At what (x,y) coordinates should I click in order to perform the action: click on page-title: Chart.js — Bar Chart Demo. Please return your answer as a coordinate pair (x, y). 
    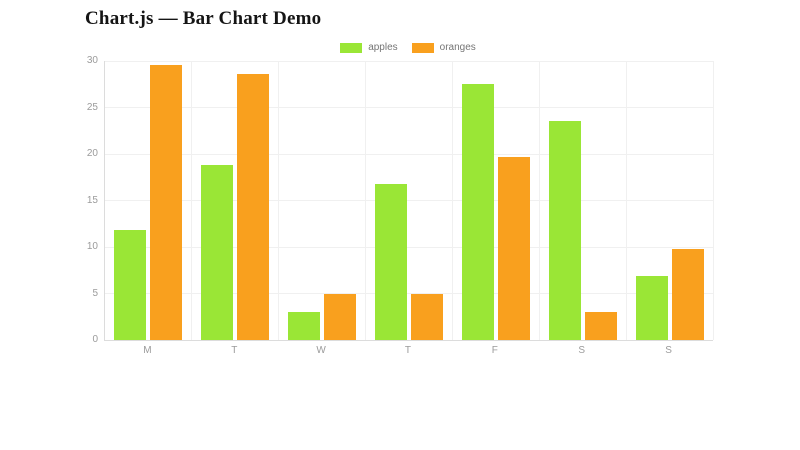
    Looking at the image, I should click on (203, 18).